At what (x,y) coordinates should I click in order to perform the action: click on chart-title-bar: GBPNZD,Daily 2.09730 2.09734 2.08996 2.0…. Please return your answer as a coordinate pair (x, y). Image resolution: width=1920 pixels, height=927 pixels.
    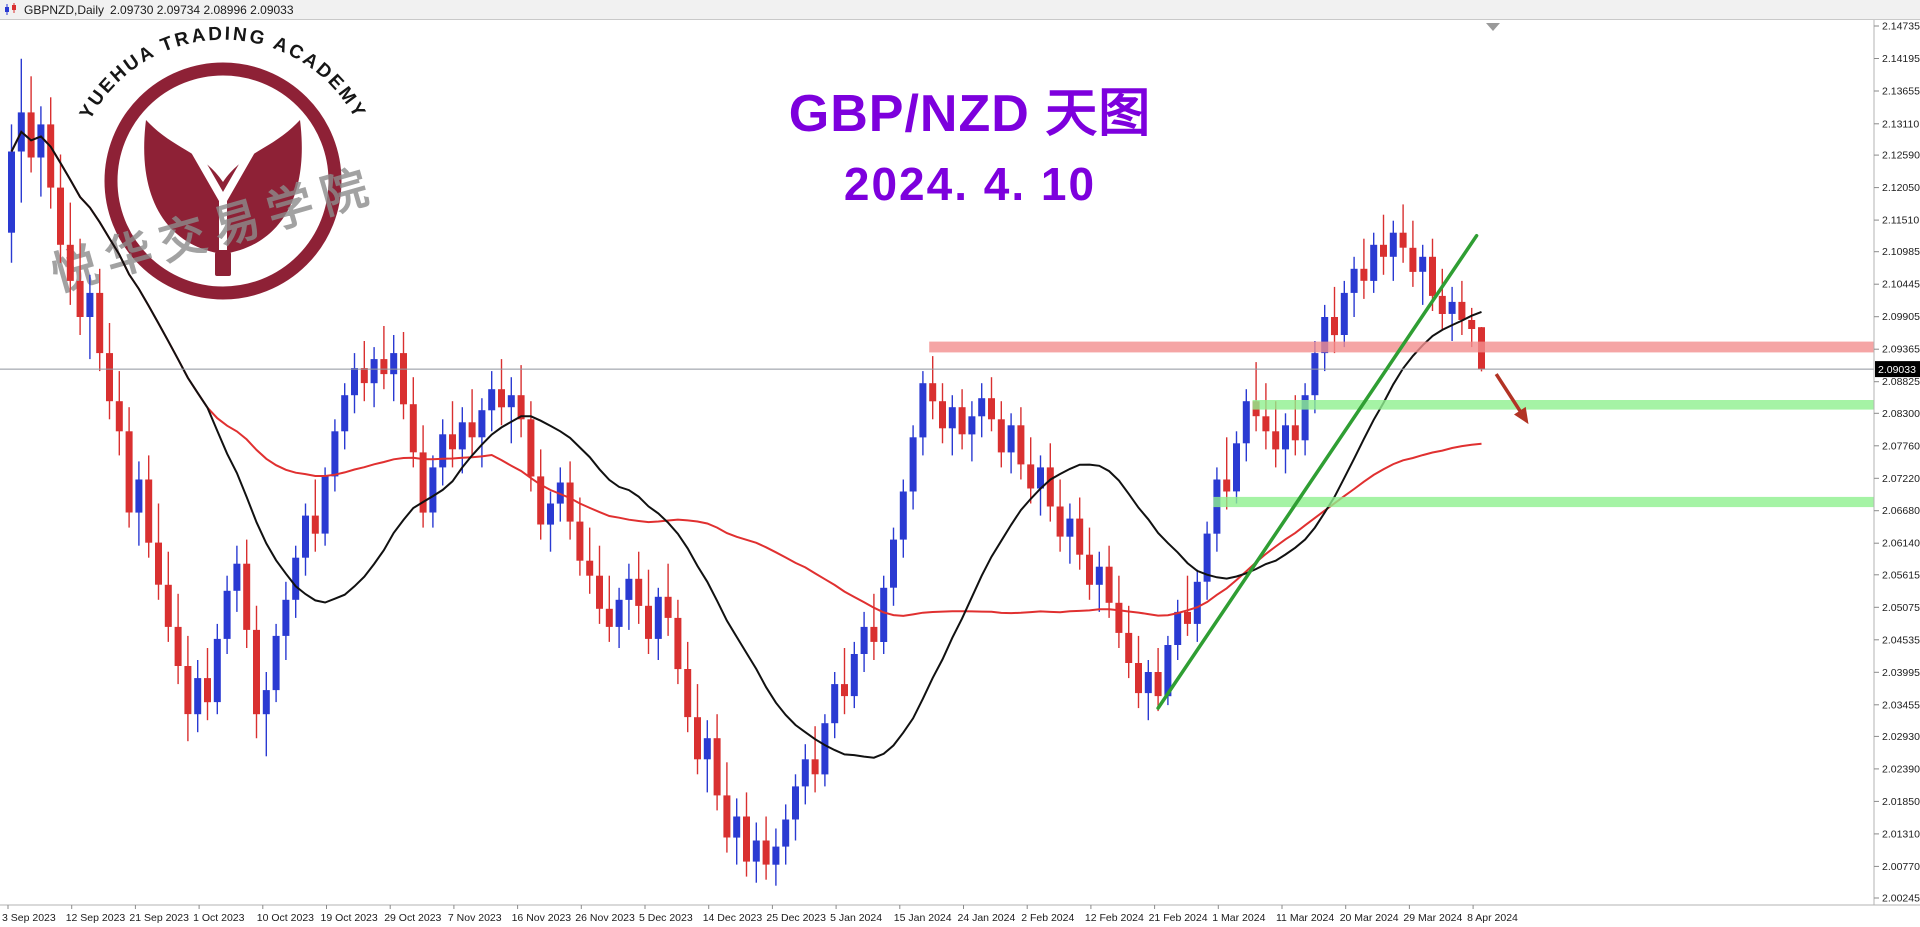
    Looking at the image, I should click on (960, 10).